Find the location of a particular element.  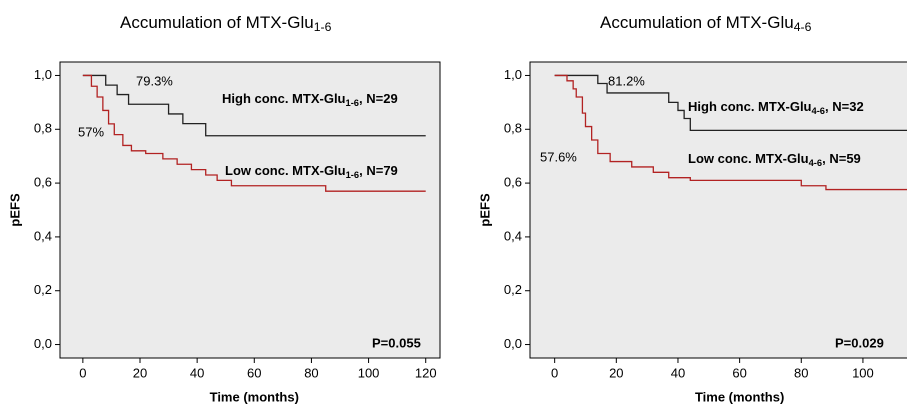

label: Low conc. MTX-Glu1-6, N=79 is located at coordinates (311, 171).